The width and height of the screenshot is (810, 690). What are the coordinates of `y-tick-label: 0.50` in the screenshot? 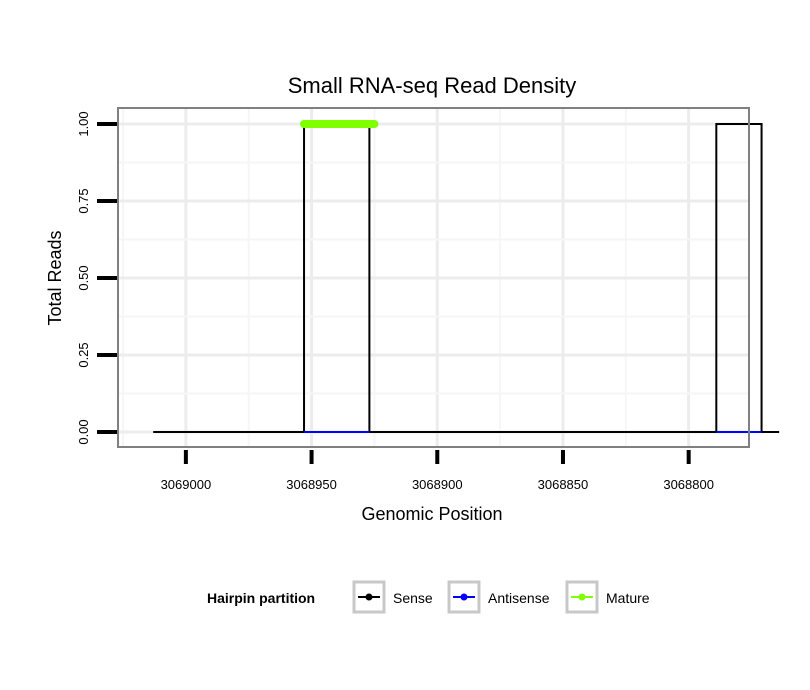 It's located at (83, 277).